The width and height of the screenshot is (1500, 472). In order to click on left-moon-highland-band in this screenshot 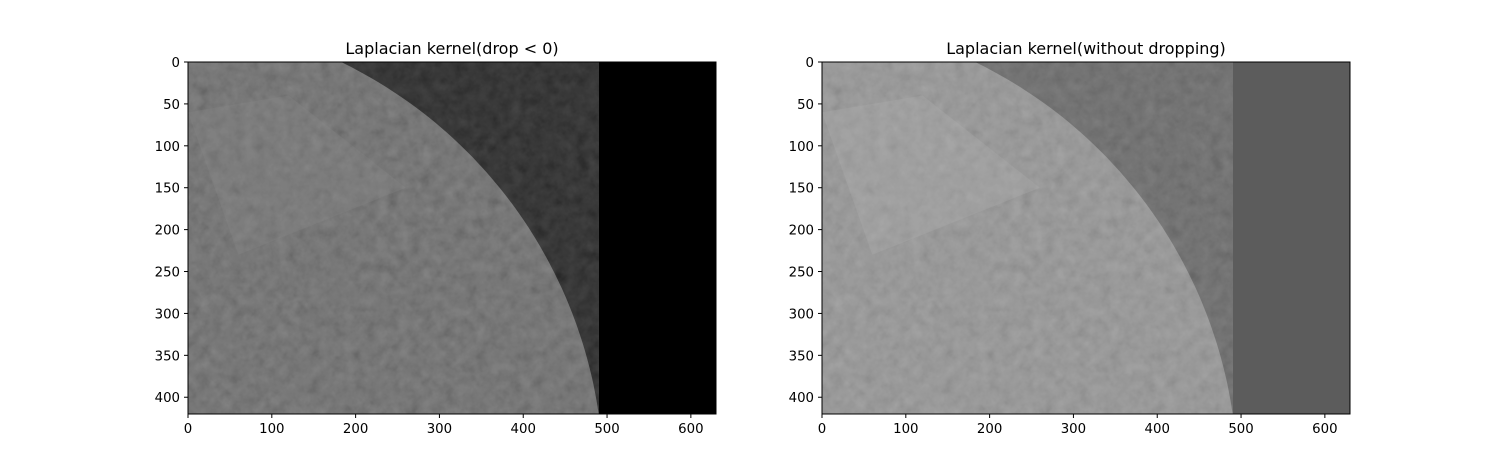, I will do `click(297, 175)`.